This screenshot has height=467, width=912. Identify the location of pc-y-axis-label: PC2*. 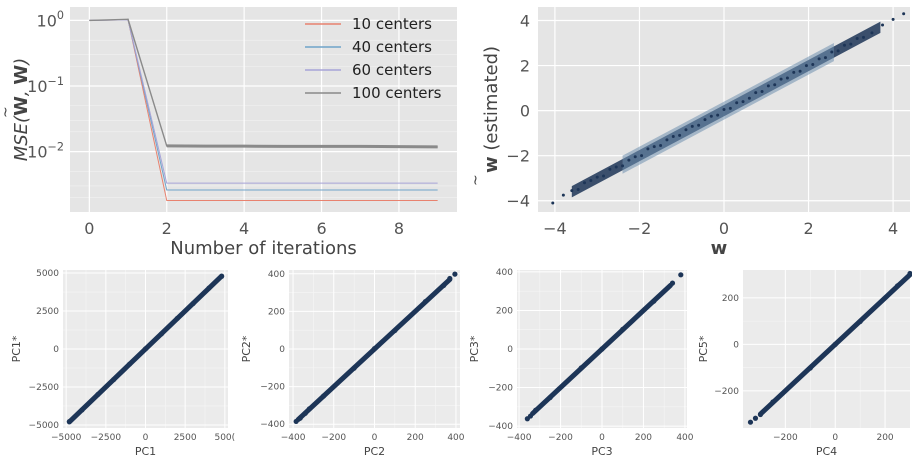
(246, 348).